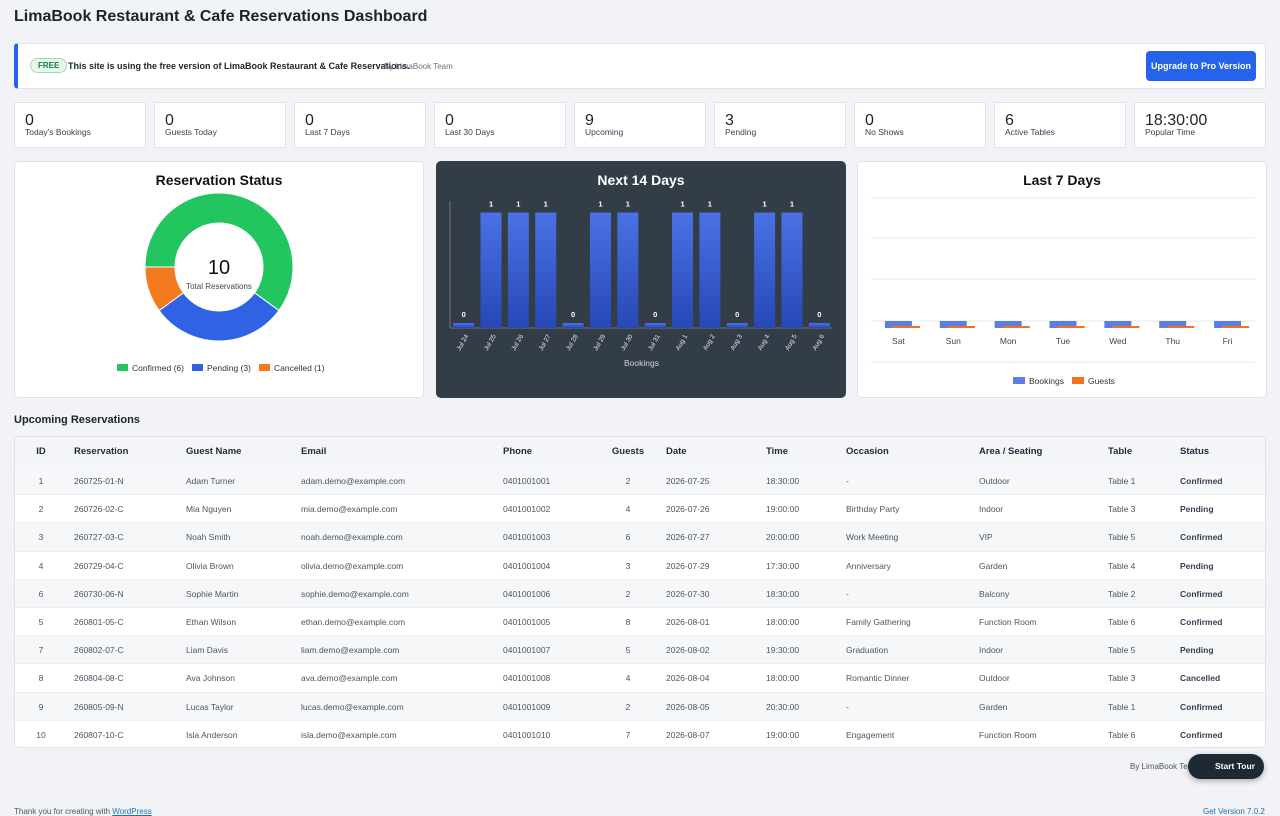  I want to click on x-tick-label: Aug 5, so click(791, 342).